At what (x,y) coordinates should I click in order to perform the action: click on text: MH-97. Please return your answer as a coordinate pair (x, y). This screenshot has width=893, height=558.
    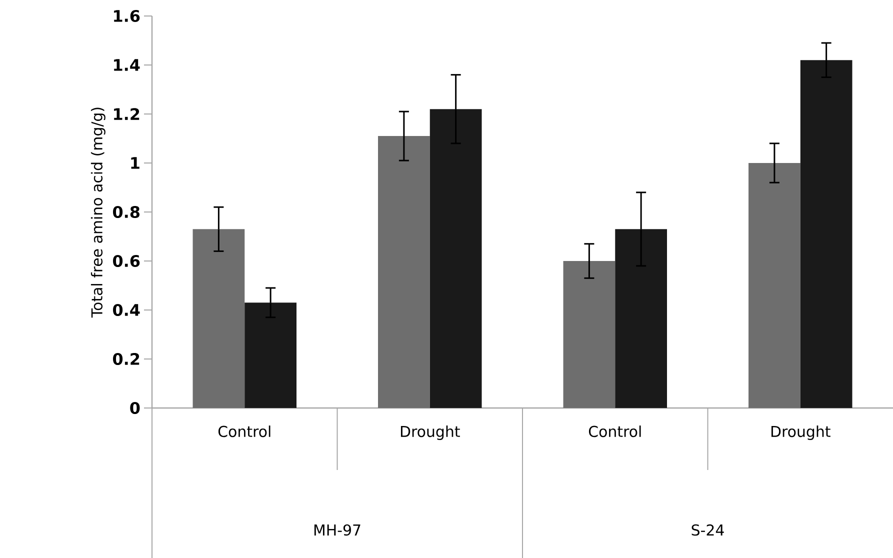
    Looking at the image, I should click on (337, 530).